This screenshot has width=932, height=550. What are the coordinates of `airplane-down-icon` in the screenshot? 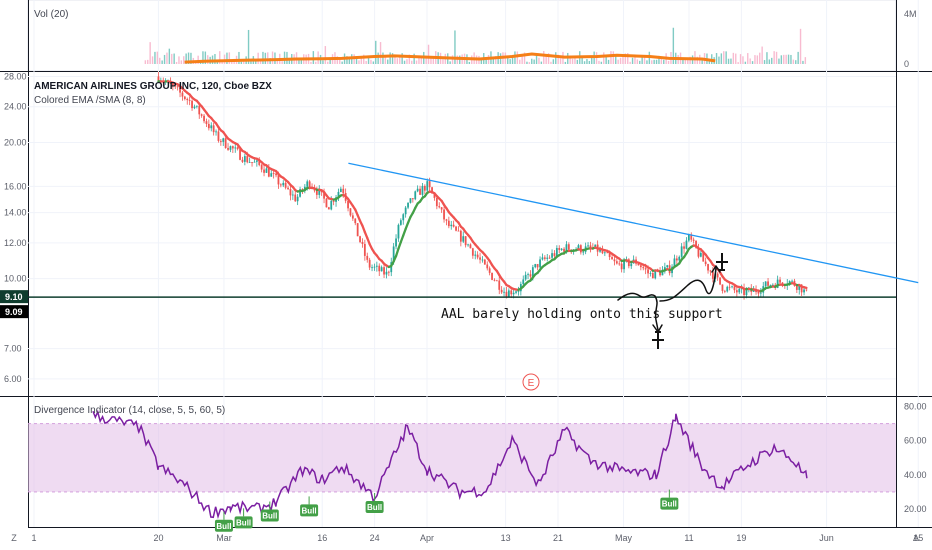 It's located at (658, 340).